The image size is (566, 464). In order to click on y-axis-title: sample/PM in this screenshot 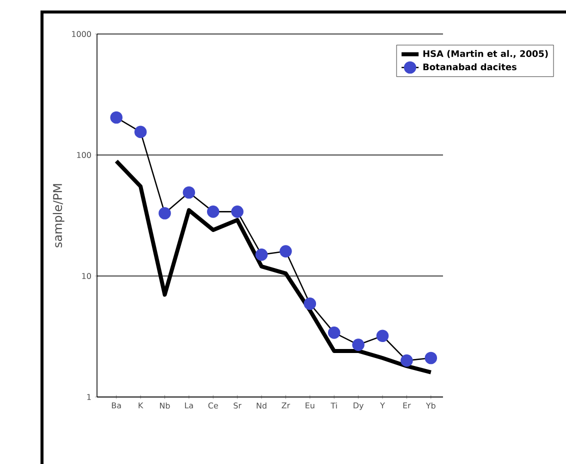, I will do `click(58, 216)`.